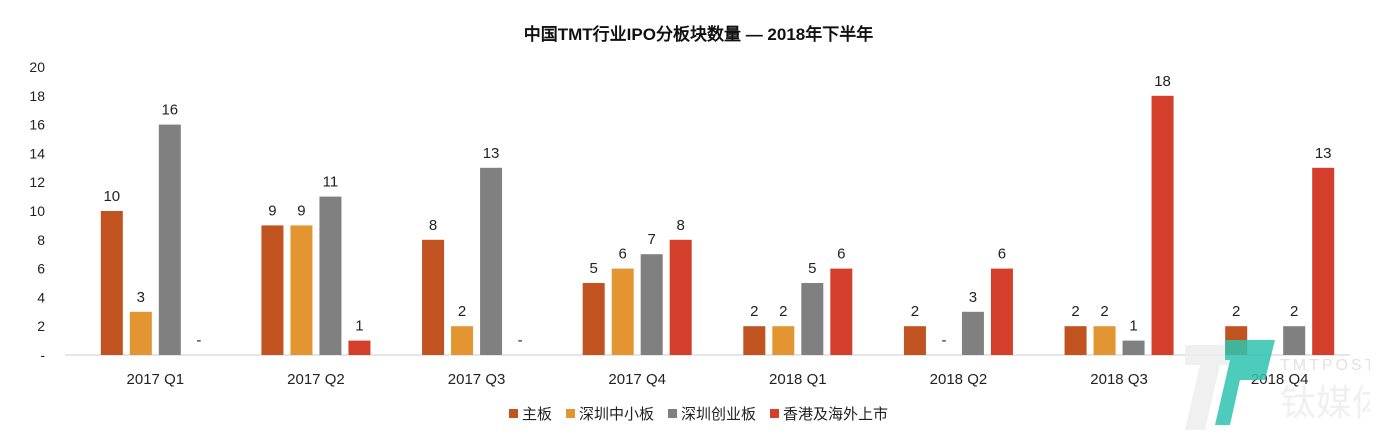  What do you see at coordinates (1277, 385) in the screenshot?
I see `tmtpost-watermark-logo: TMTPOST 钛媒体` at bounding box center [1277, 385].